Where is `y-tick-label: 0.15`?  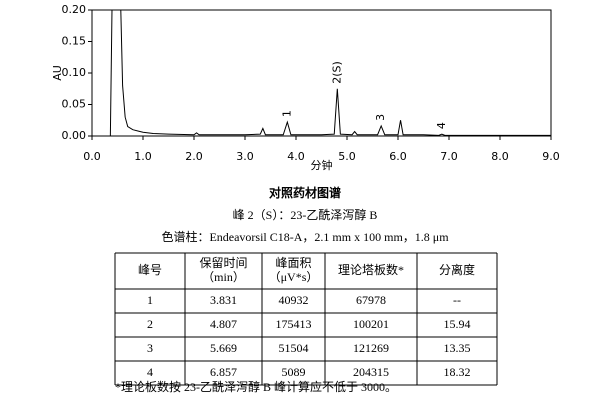
y-tick-label: 0.15 is located at coordinates (74, 41).